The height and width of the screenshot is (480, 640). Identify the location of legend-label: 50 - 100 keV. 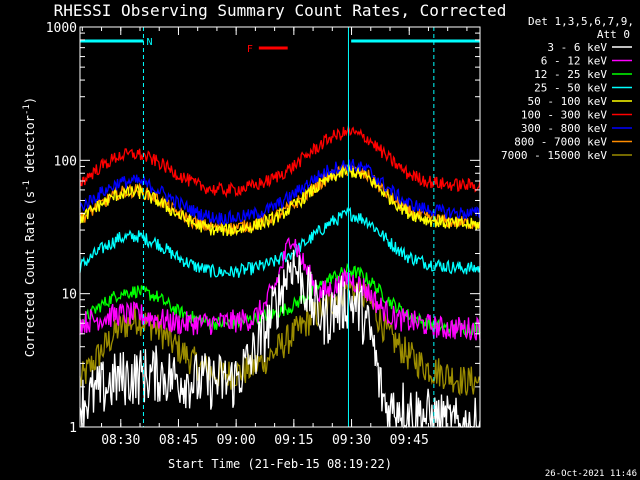
(568, 101).